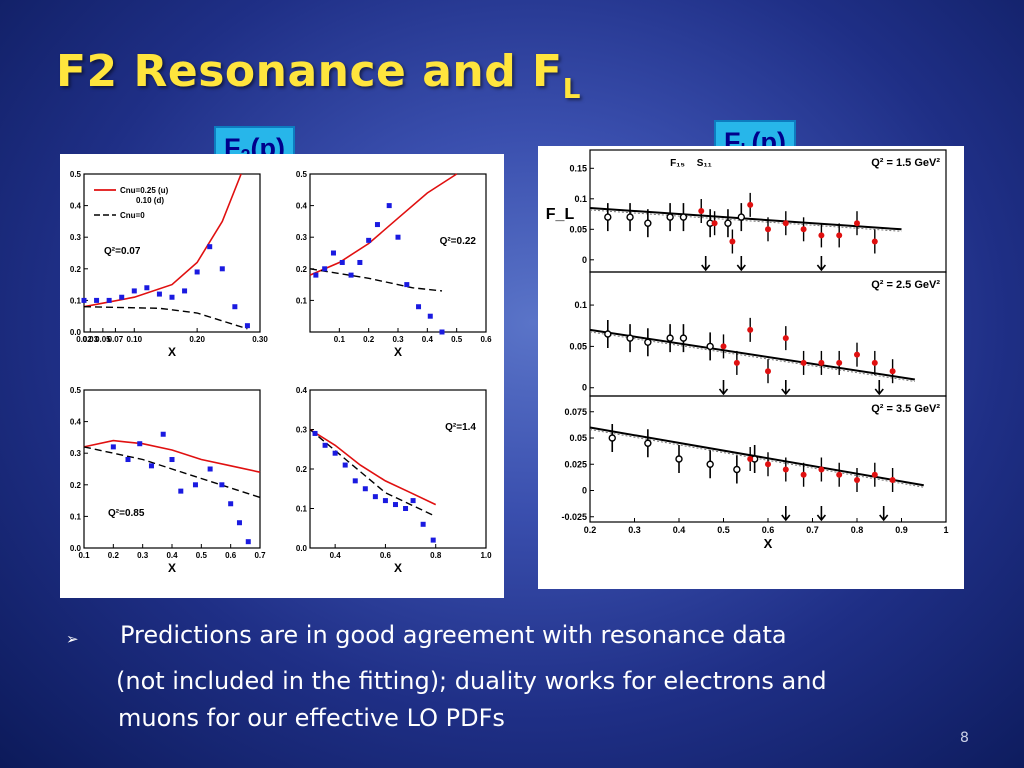 The image size is (1024, 768). I want to click on f2-q007-xtick-label: 0.10, so click(134, 339).